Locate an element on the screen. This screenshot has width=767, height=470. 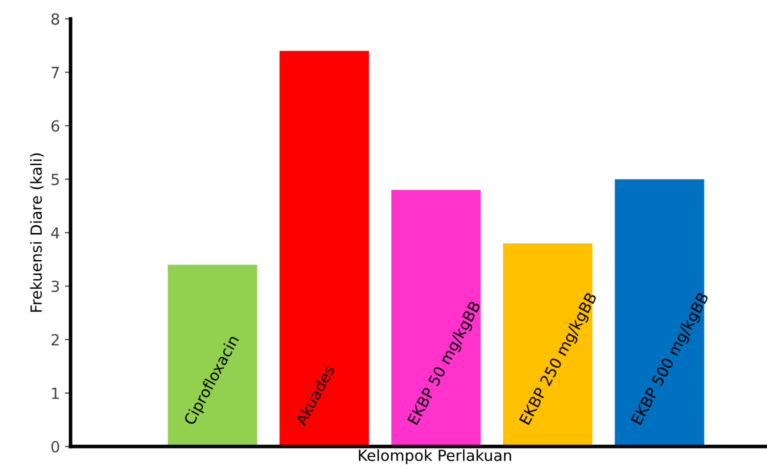
y-tick-label: 0 is located at coordinates (55, 446).